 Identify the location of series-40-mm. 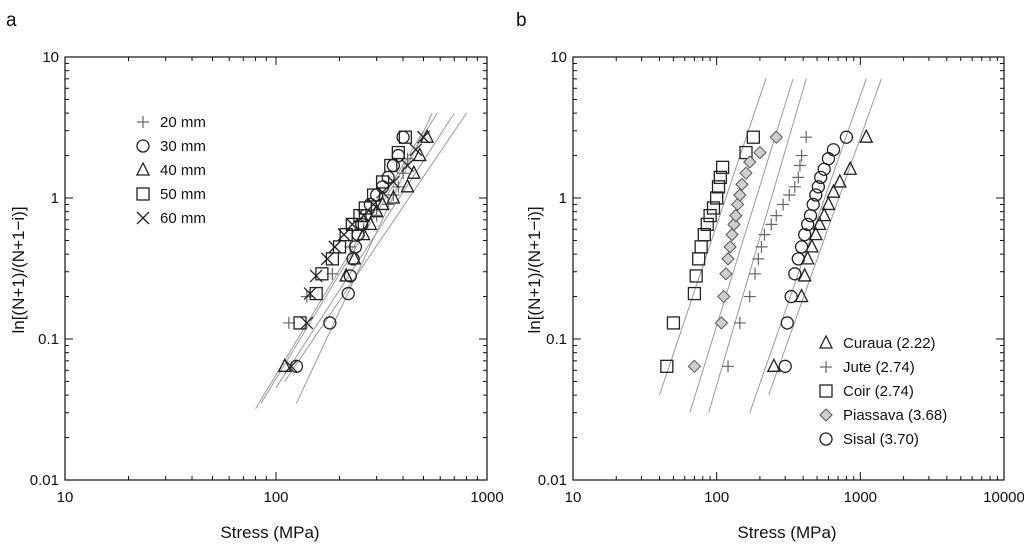
(356, 250).